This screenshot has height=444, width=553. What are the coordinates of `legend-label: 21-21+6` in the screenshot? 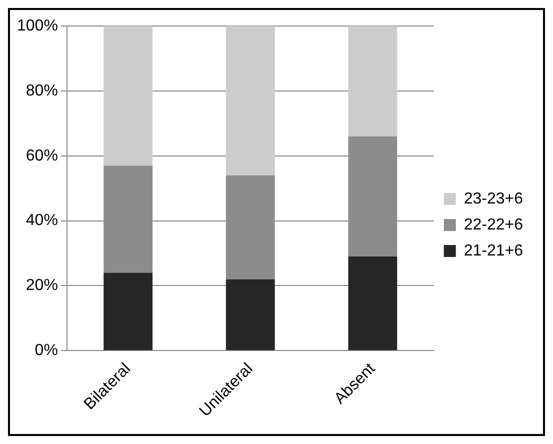 It's located at (494, 251).